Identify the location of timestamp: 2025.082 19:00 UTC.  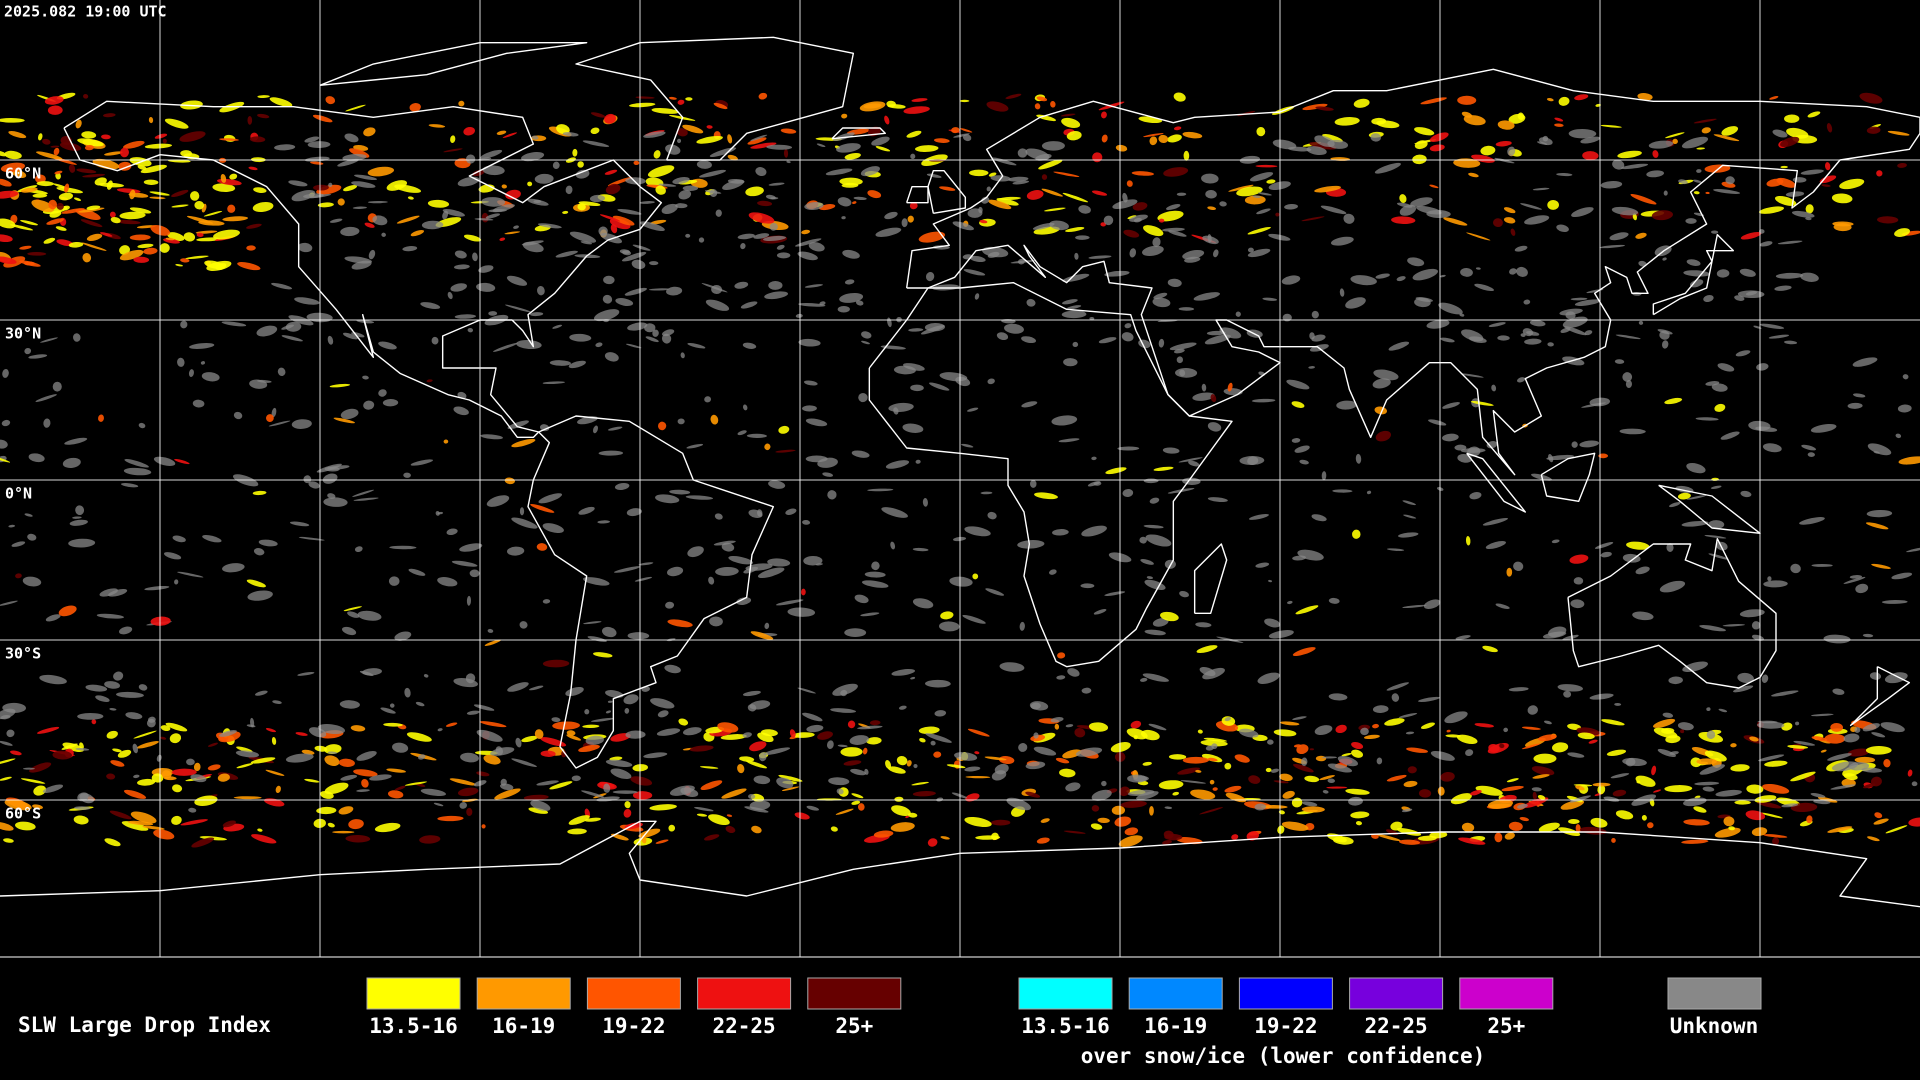
(85, 12).